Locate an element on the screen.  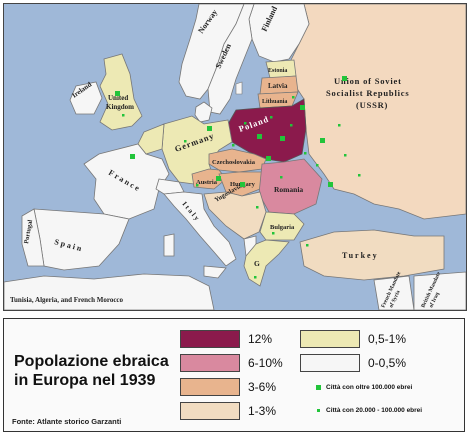
north-africa is located at coordinates (109, 291).